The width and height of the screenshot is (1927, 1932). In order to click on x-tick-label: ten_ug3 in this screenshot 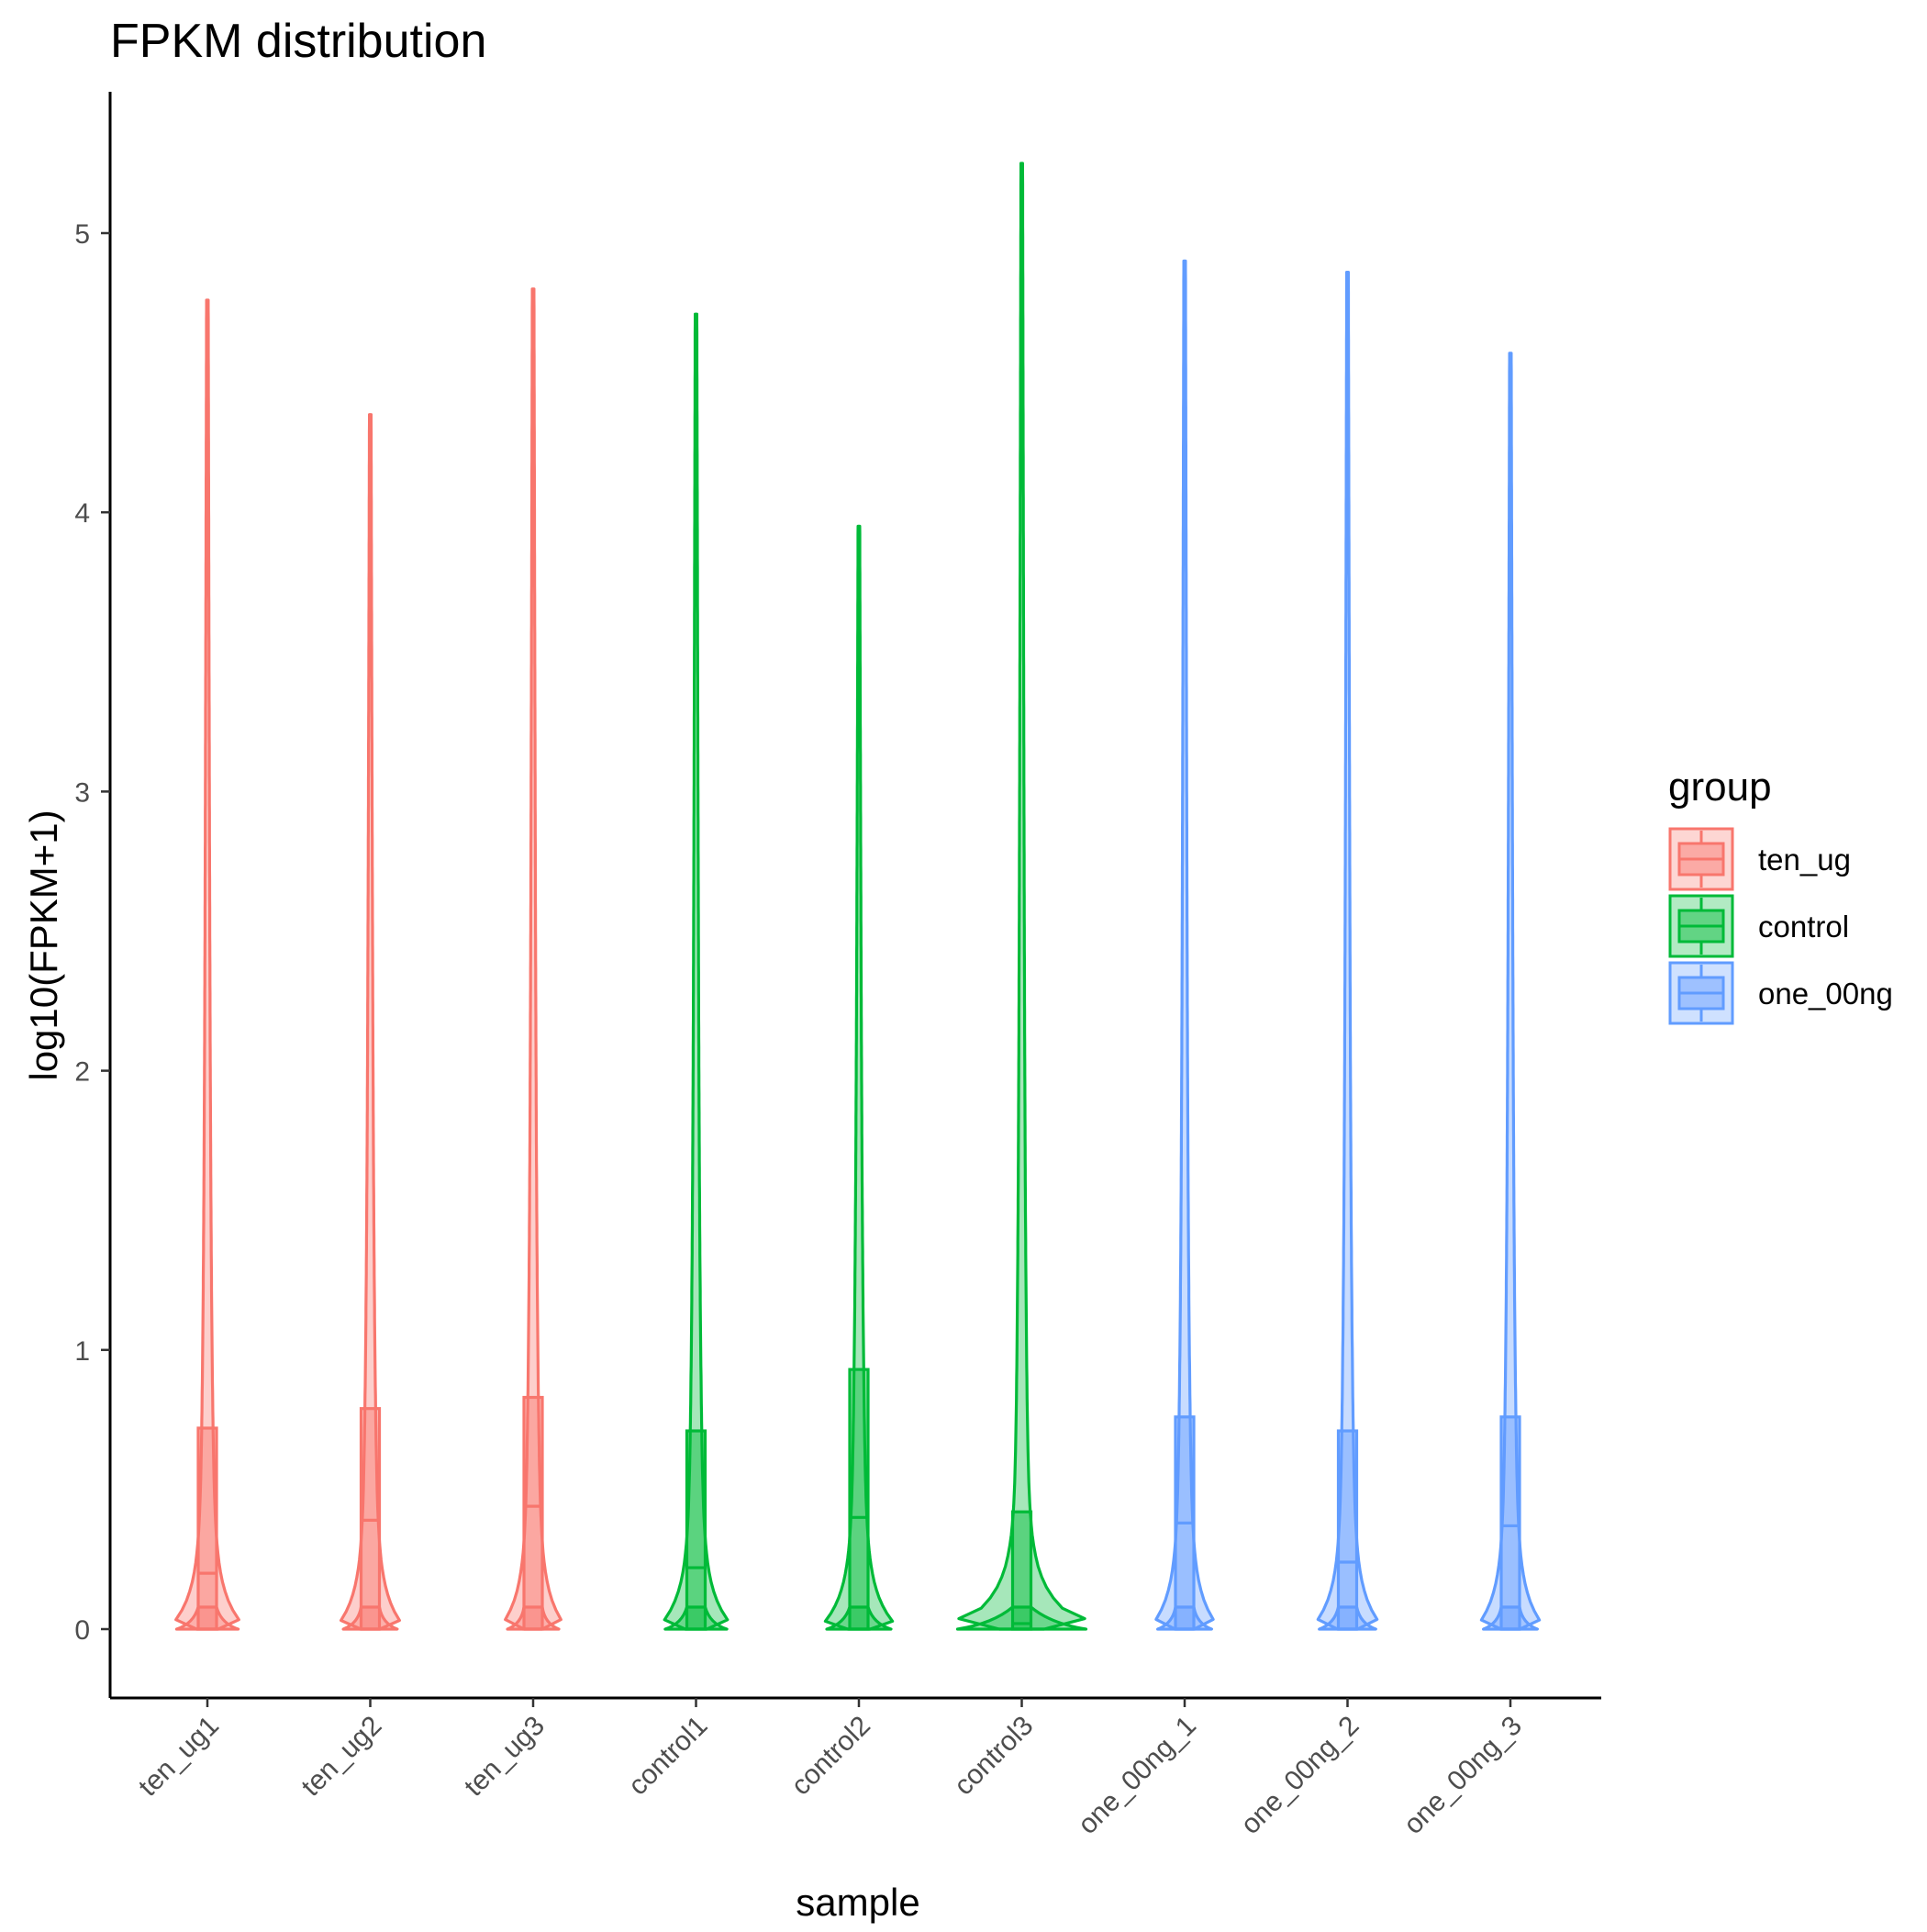, I will do `click(505, 1757)`.